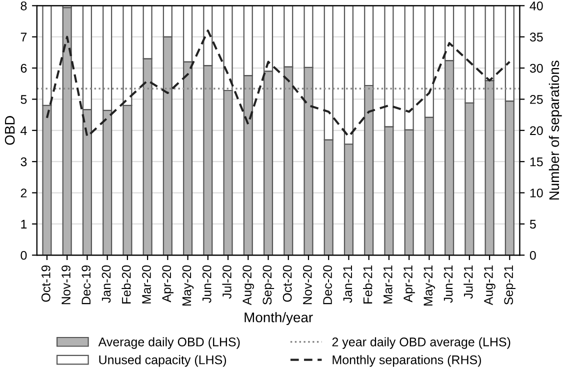 This screenshot has width=568, height=378. Describe the element at coordinates (23, 130) in the screenshot. I see `y-tick-label: 4` at that location.